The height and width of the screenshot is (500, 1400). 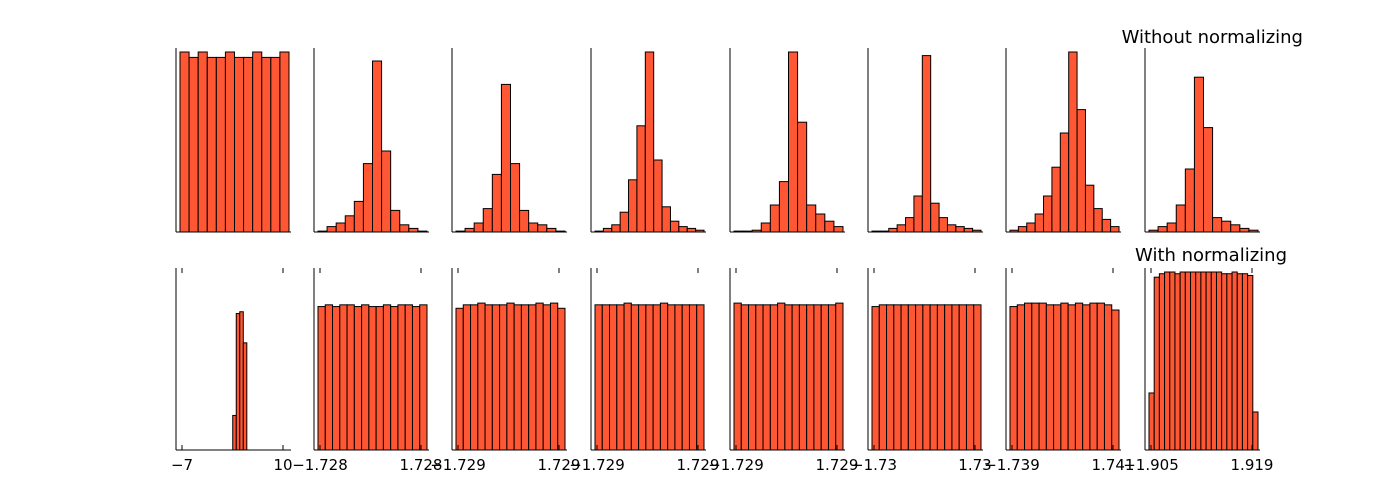 What do you see at coordinates (1212, 37) in the screenshot?
I see `row-title-without-normalizing: Without normalizing` at bounding box center [1212, 37].